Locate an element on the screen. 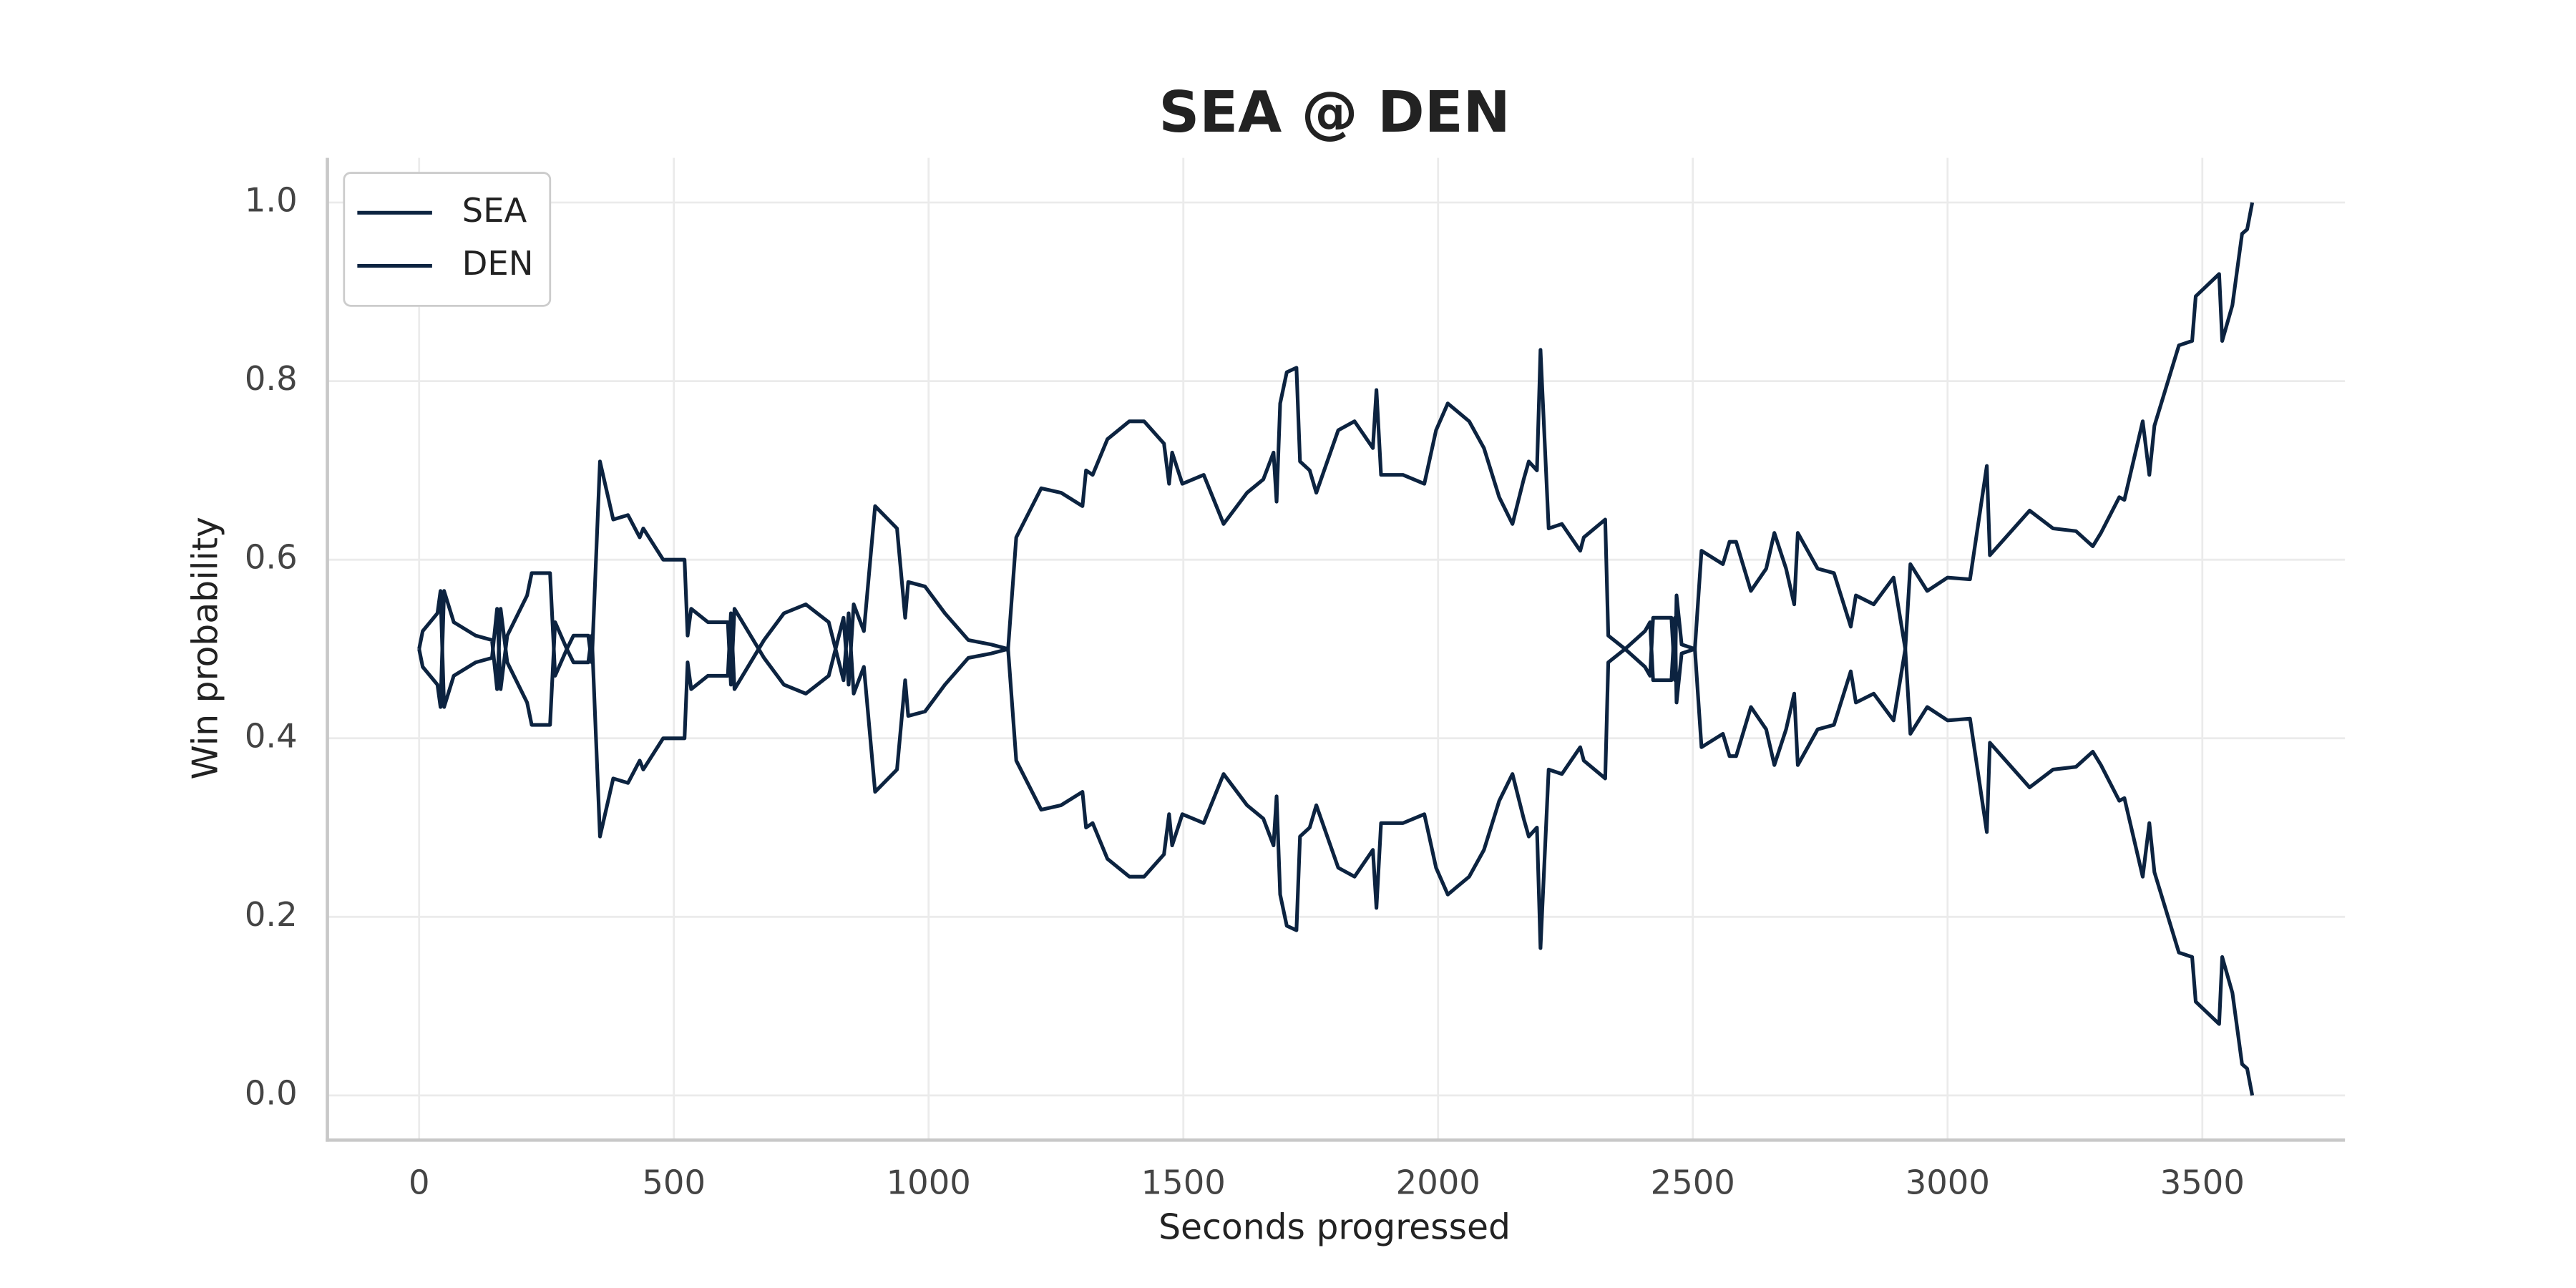  y-tick-label: 1.0 is located at coordinates (271, 200).